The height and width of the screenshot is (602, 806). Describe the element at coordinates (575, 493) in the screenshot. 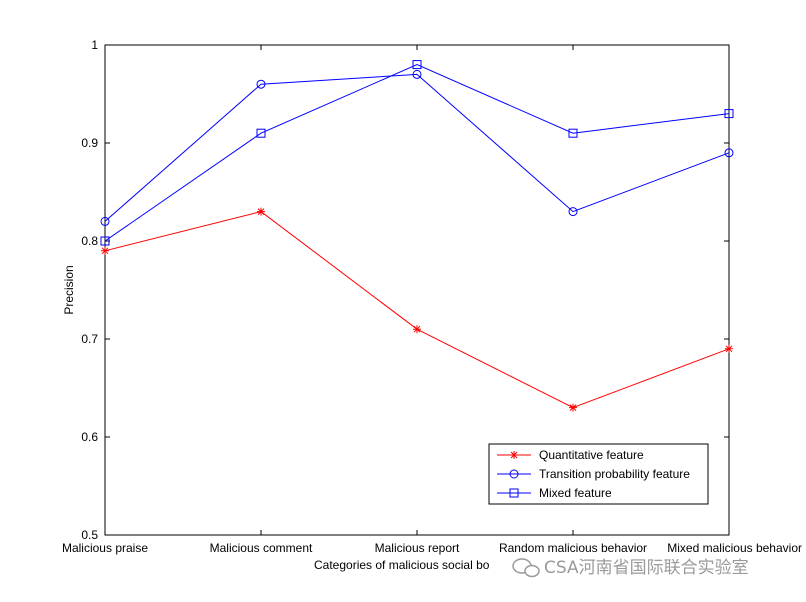

I see `legend-label: Mixed feature` at that location.